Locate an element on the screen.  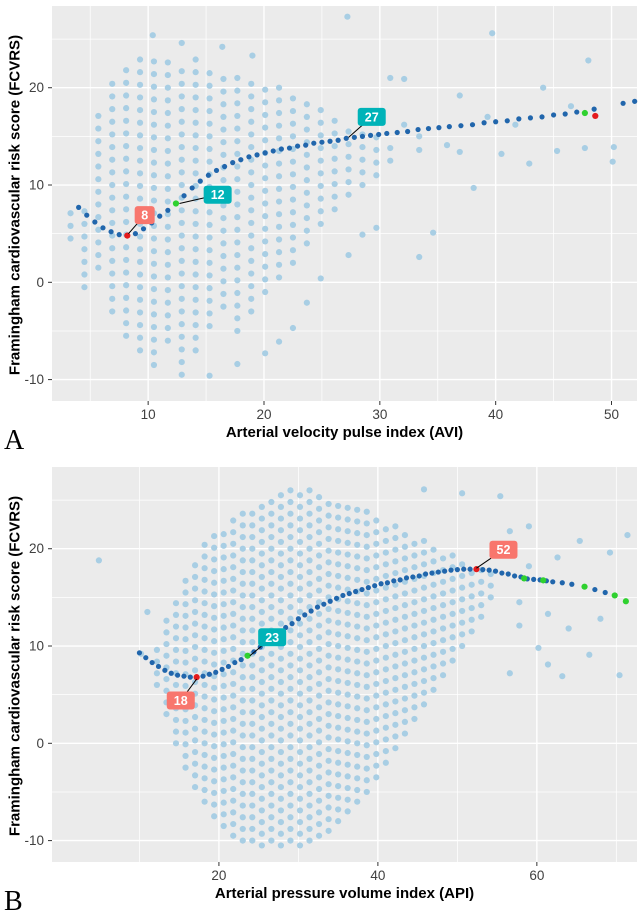
svg-text: 8 is located at coordinates (144, 216).